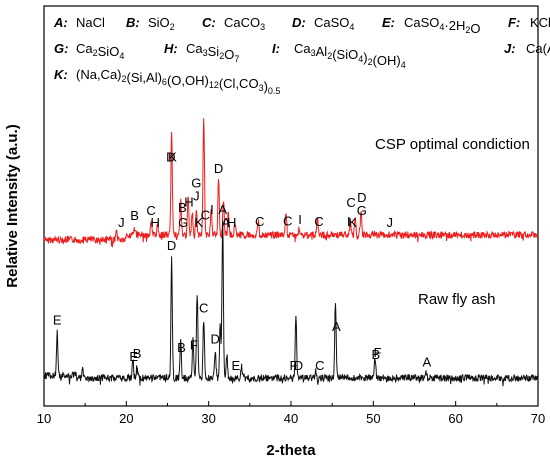  I want to click on legend-item: G: Ca2SiO4, so click(89, 51).